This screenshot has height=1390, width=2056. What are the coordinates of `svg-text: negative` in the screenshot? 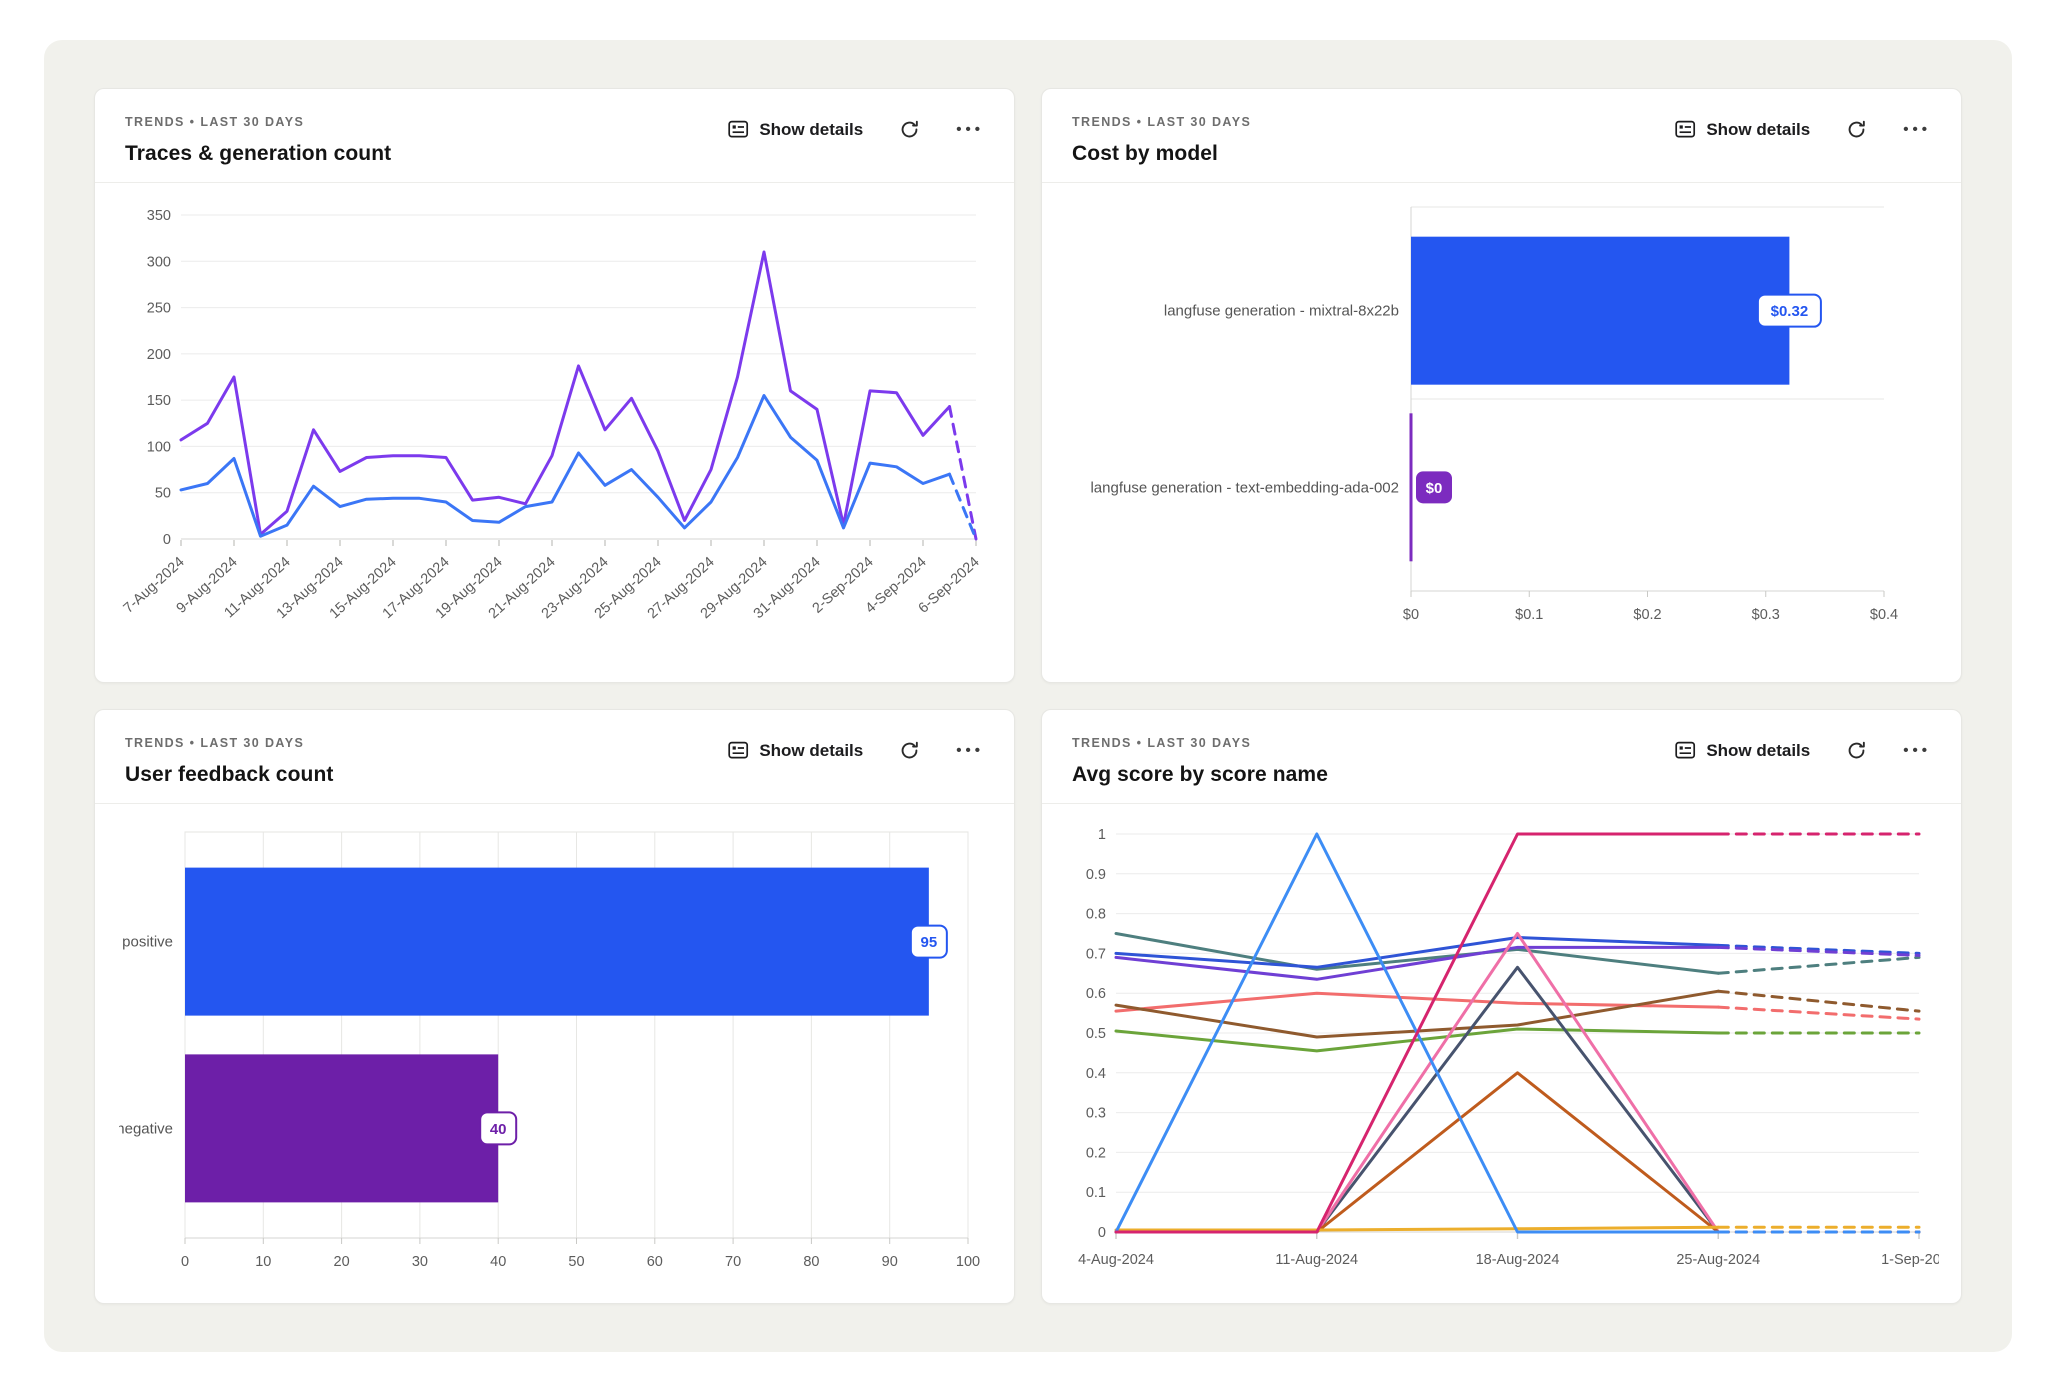 It's located at (146, 1128).